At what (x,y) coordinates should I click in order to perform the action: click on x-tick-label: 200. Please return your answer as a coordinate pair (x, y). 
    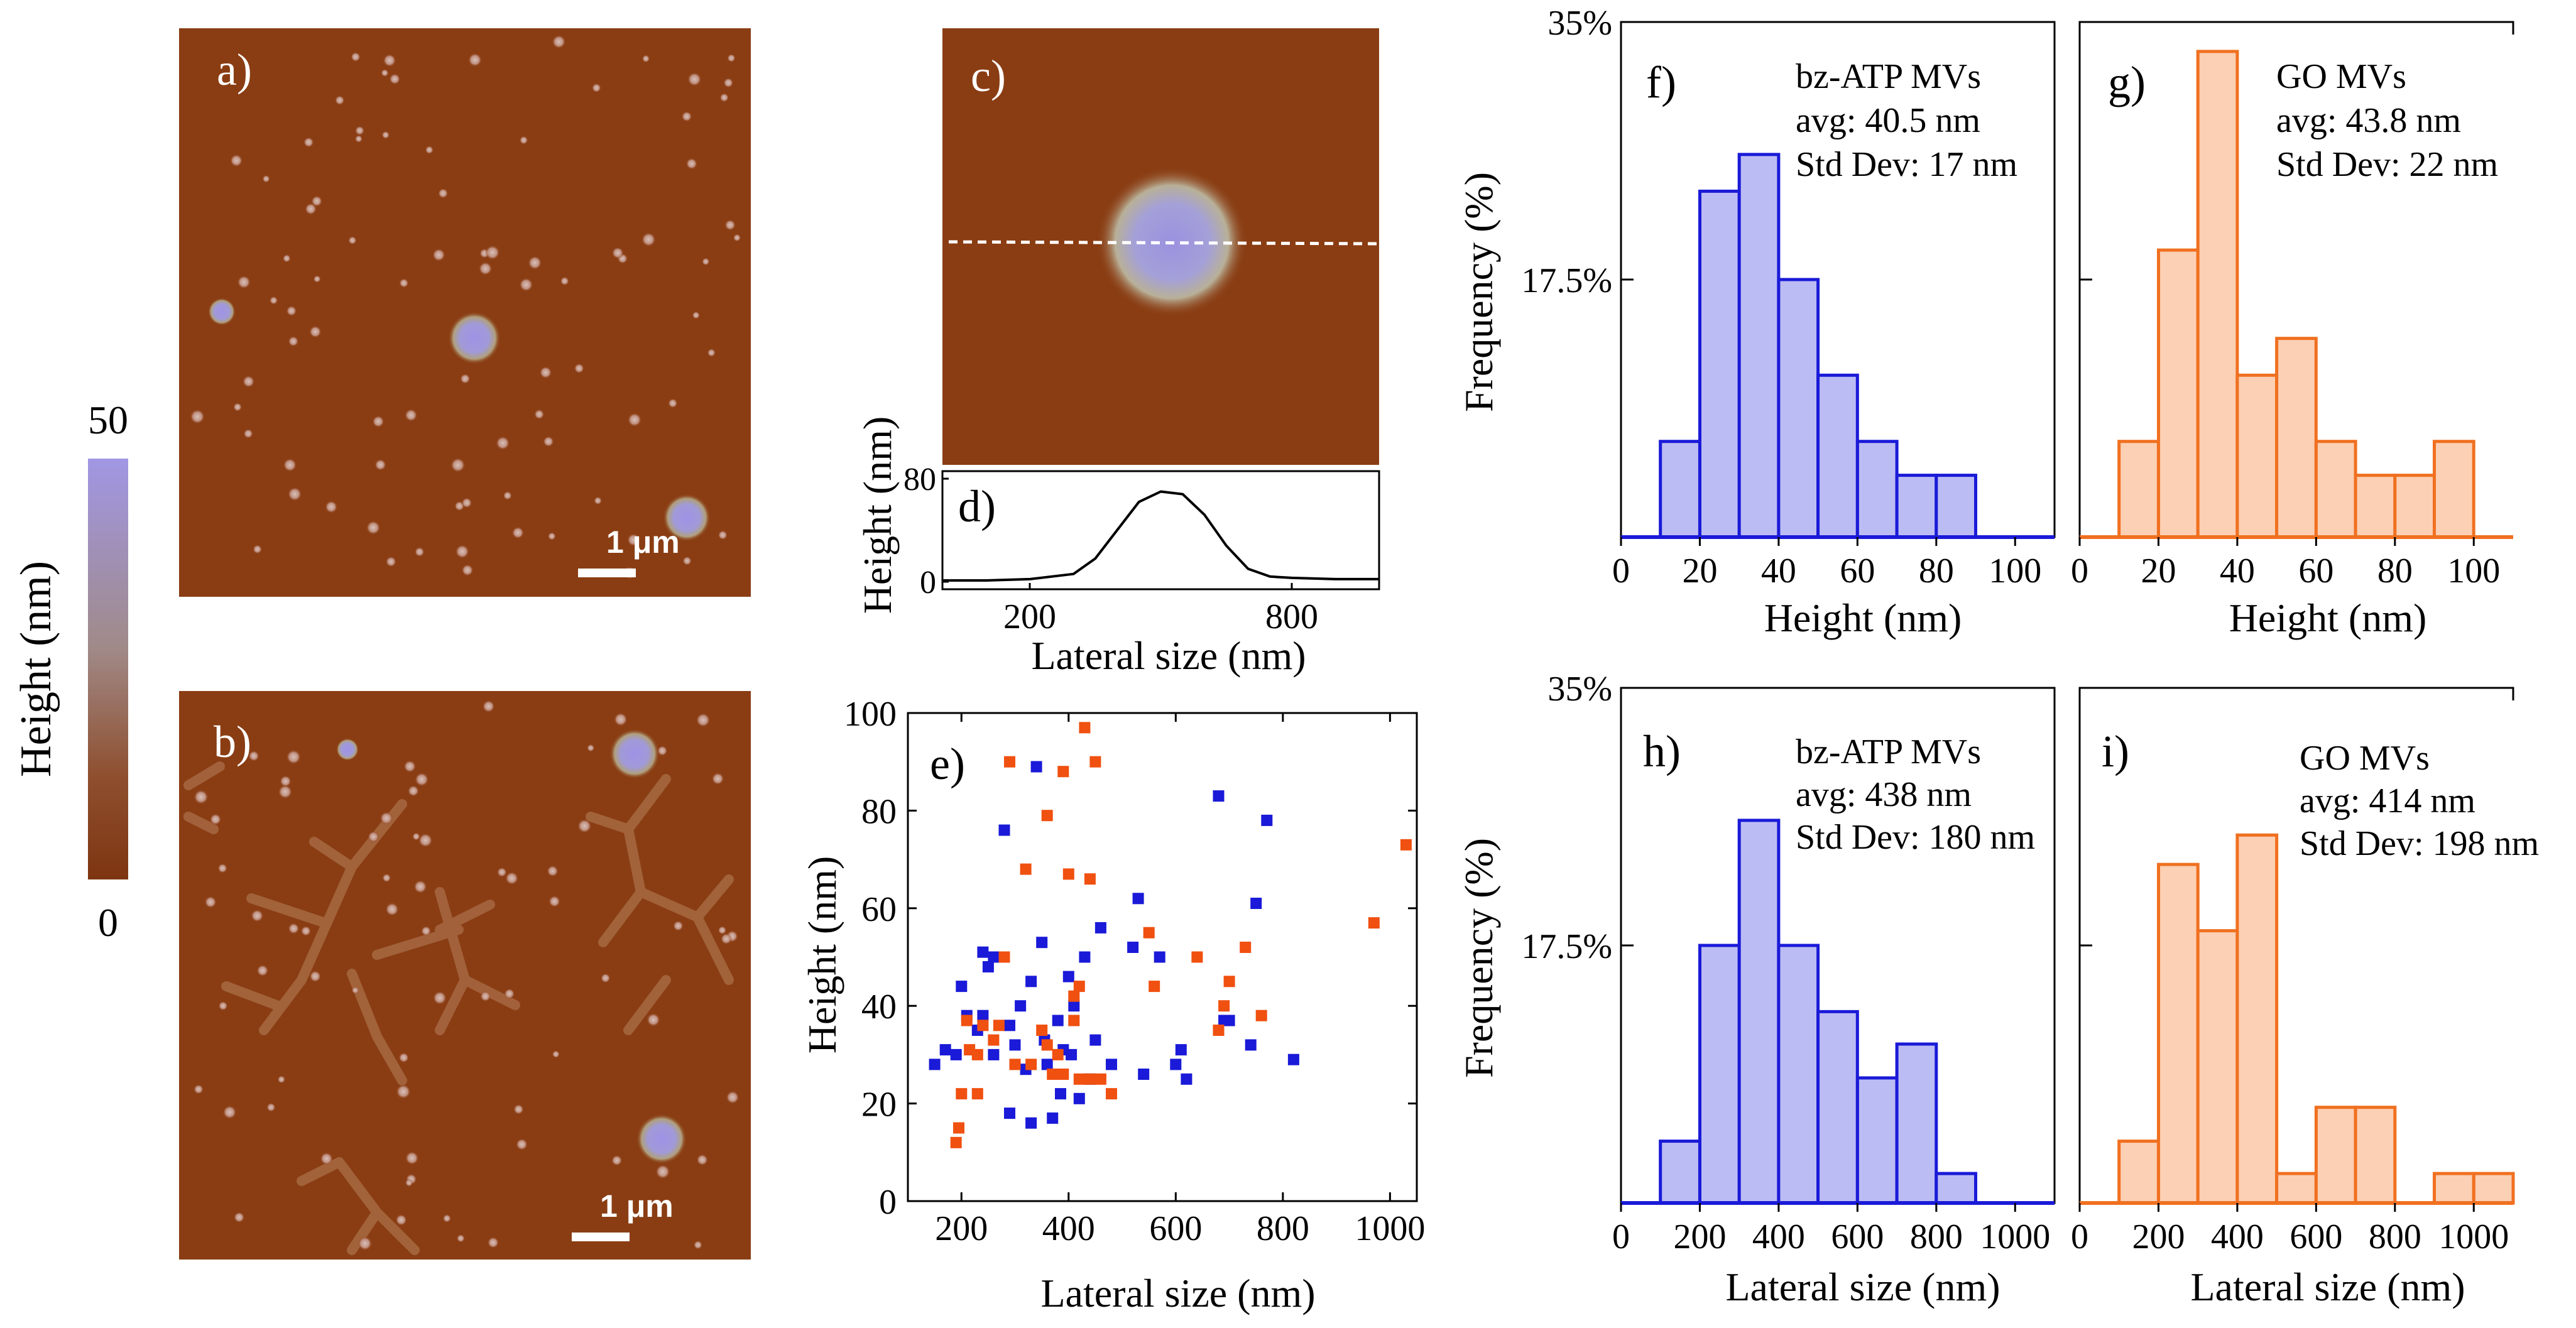
    Looking at the image, I should click on (961, 1228).